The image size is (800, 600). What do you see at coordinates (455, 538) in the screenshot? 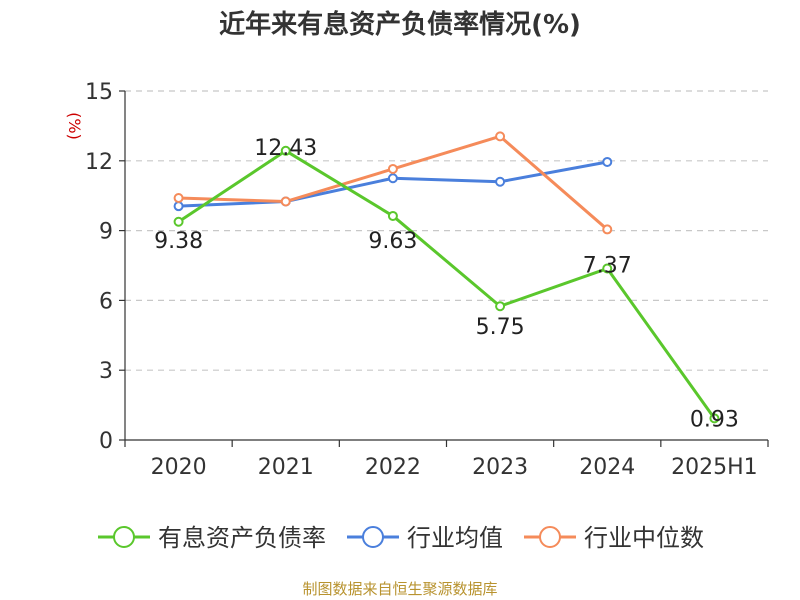
I see `legend-label: 行业均值` at bounding box center [455, 538].